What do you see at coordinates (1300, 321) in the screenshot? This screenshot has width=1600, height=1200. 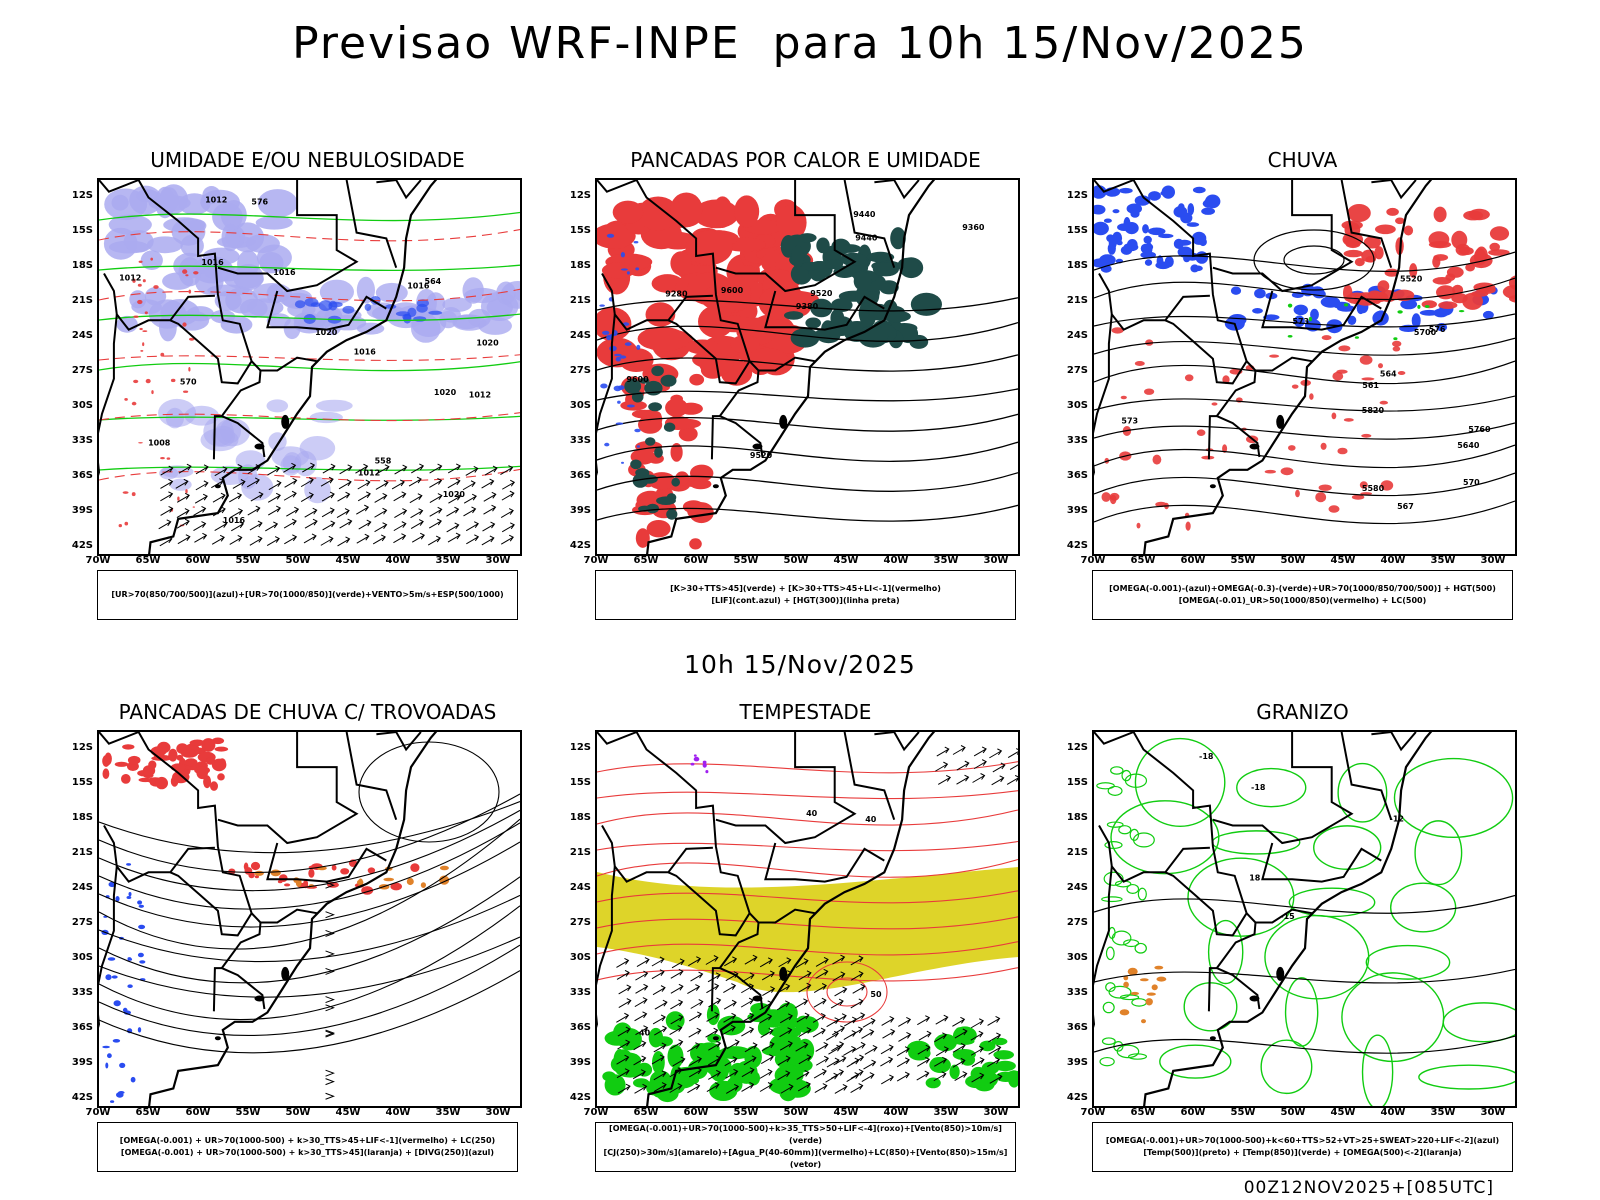 I see `contour-label: 573` at bounding box center [1300, 321].